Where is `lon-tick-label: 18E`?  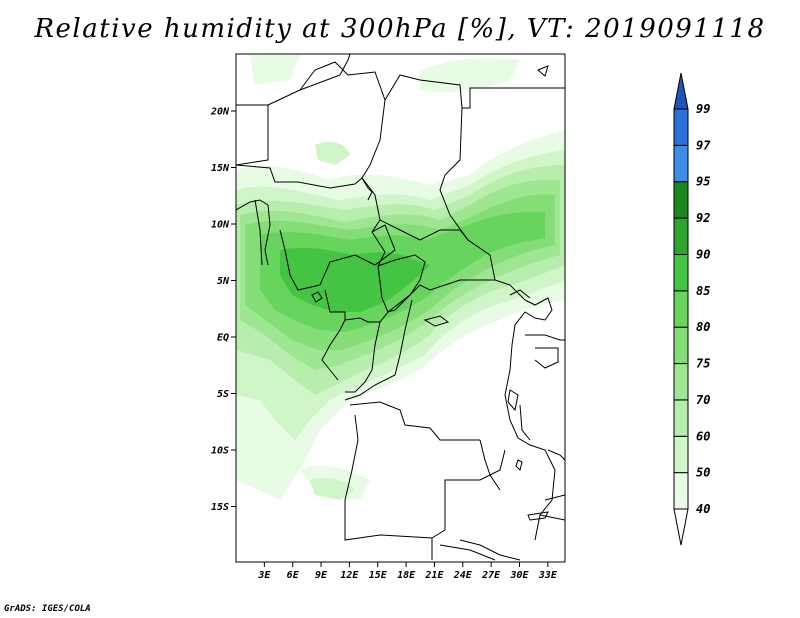
lon-tick-label: 18E is located at coordinates (406, 575).